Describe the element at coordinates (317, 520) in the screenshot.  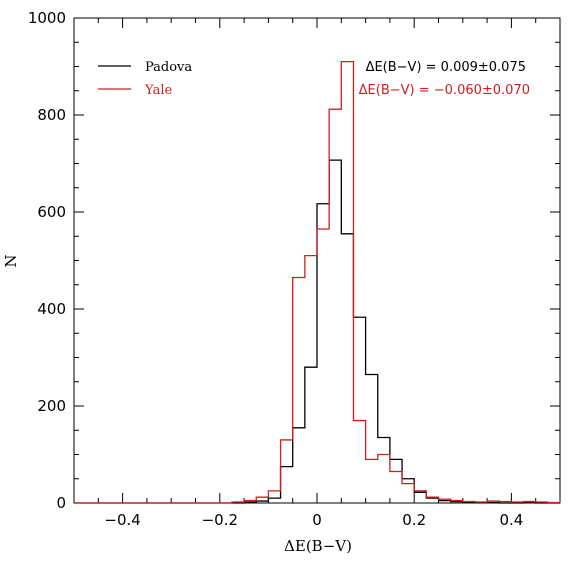
I see `x-tick-label: 0` at that location.